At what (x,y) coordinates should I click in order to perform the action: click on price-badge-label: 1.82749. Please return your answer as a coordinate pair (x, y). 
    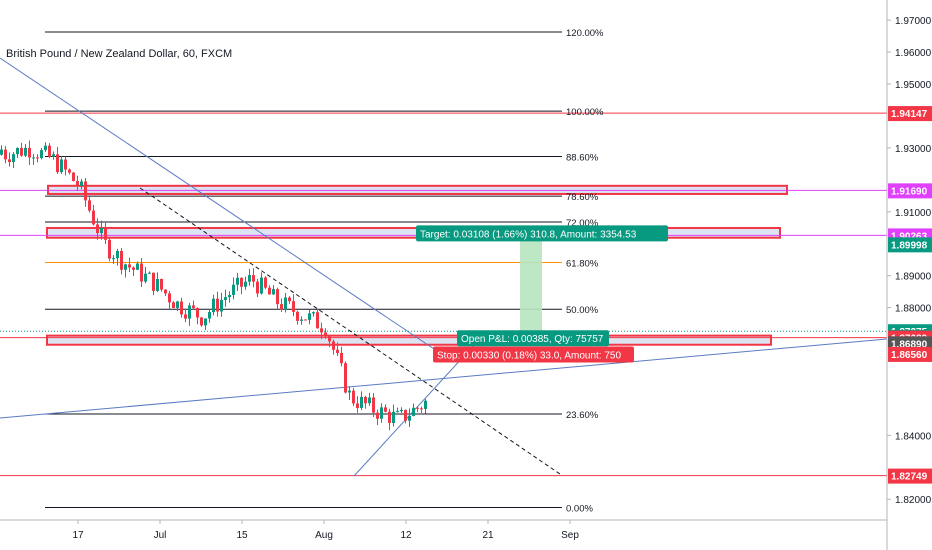
    Looking at the image, I should click on (909, 477).